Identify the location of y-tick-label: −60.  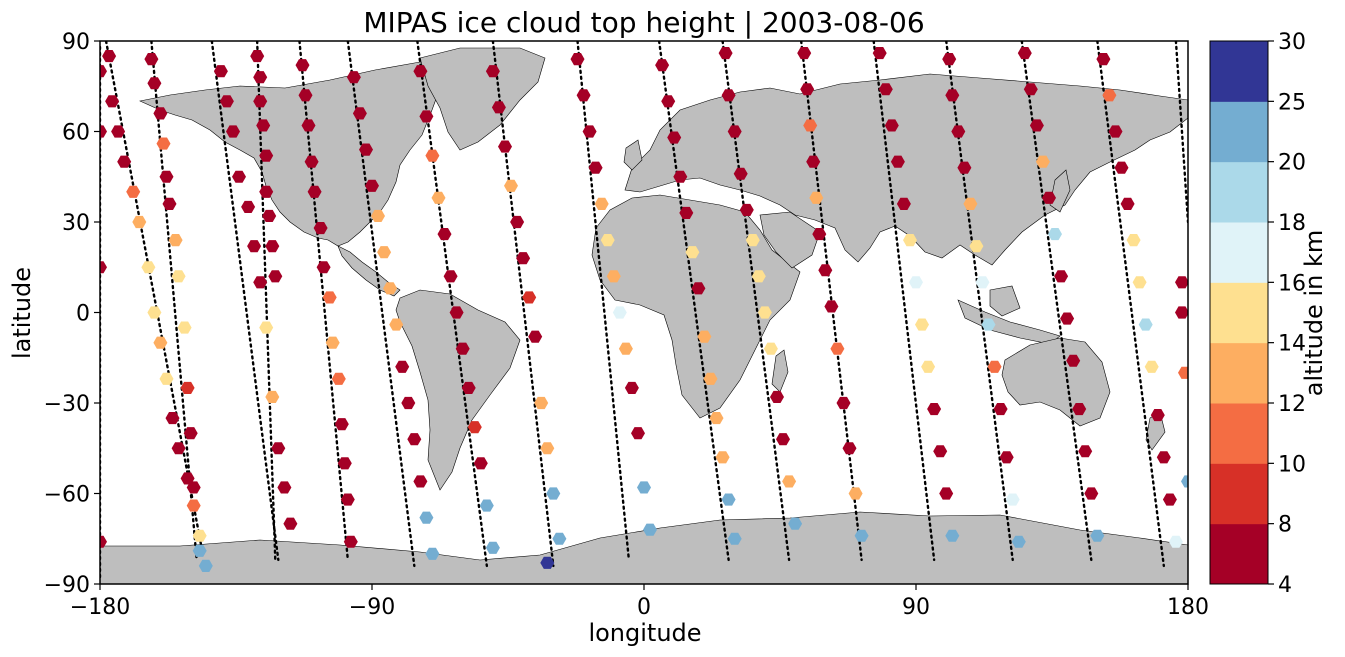
(67, 495).